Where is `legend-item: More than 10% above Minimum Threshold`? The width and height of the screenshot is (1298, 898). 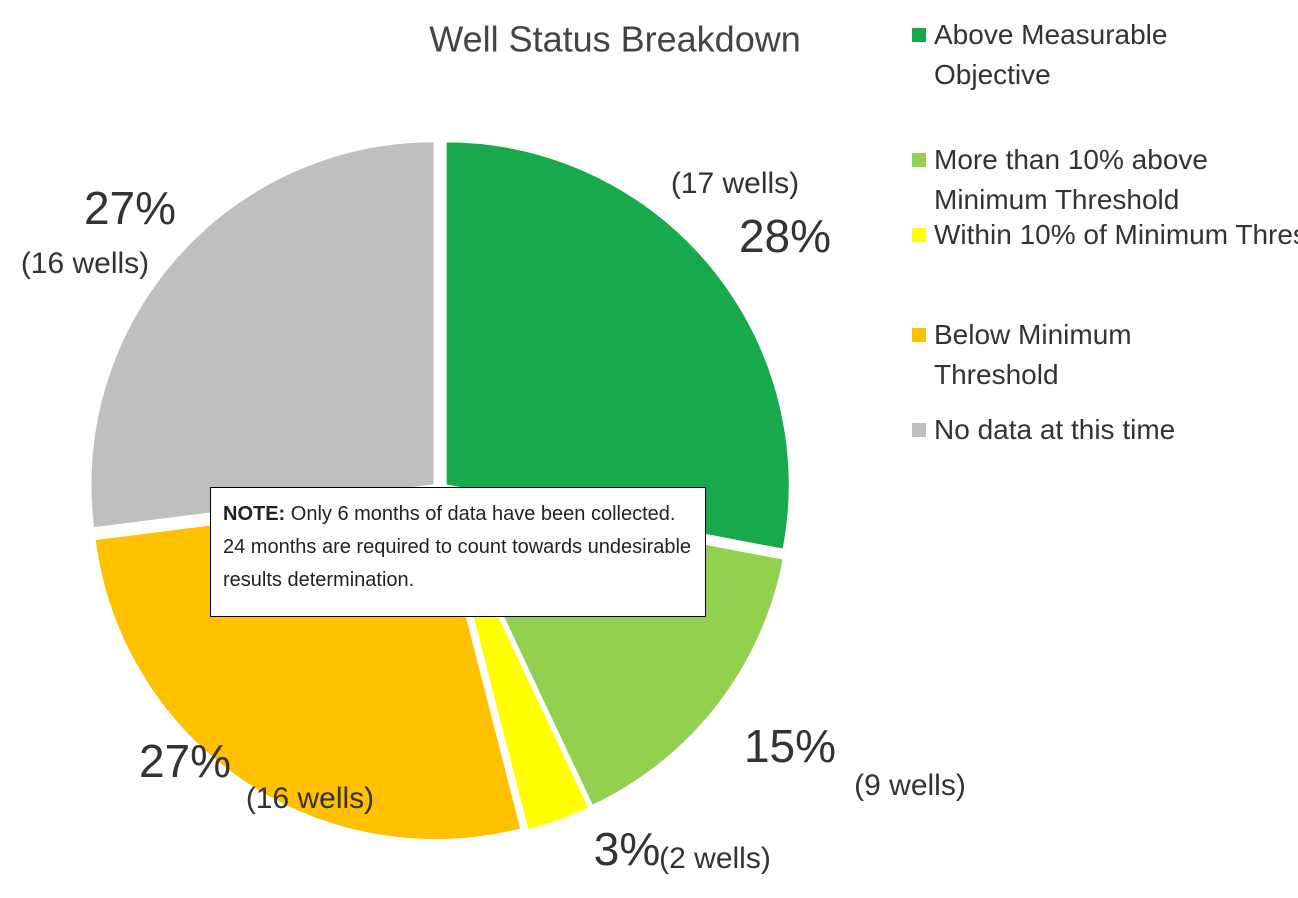
legend-item: More than 10% above Minimum Threshold is located at coordinates (1088, 180).